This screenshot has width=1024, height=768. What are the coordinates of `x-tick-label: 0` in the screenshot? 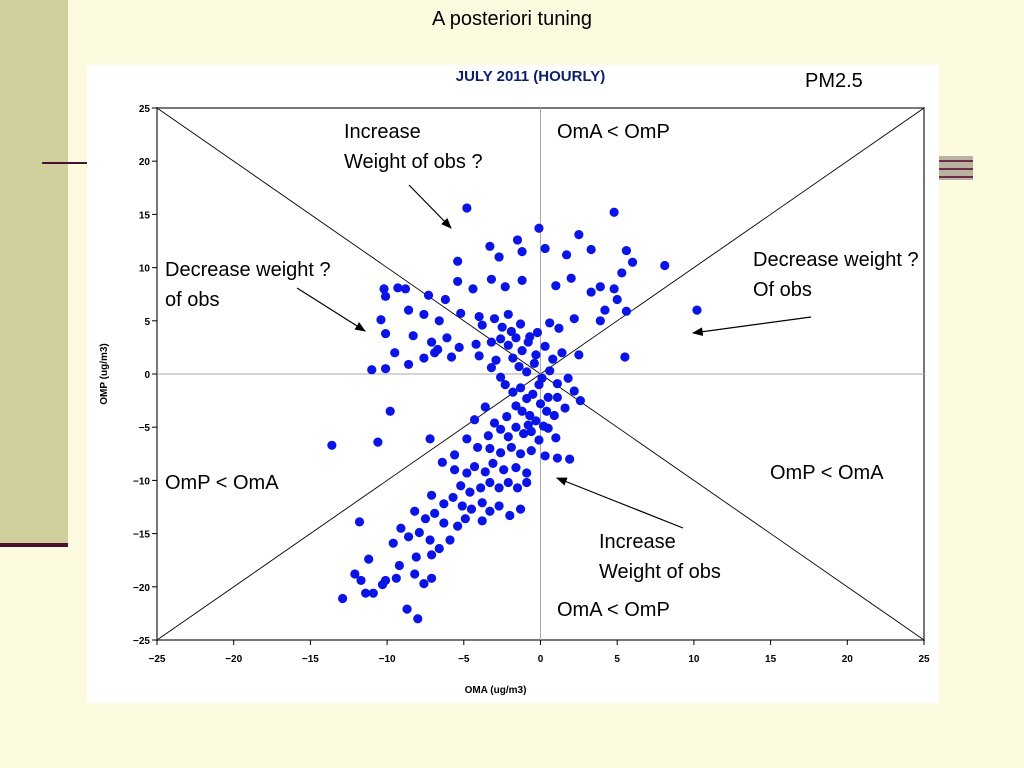 It's located at (541, 659).